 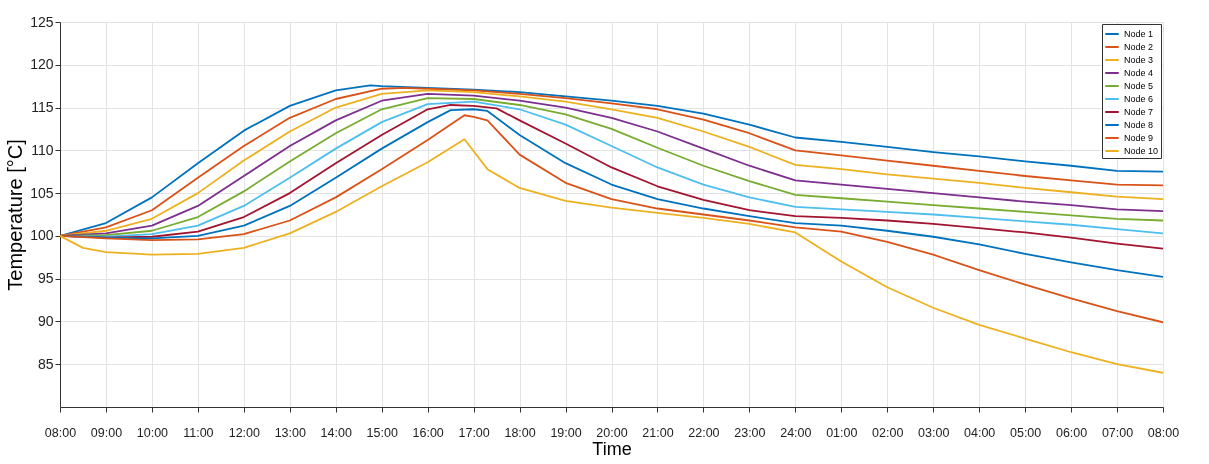 I want to click on legend-label: Node 5, so click(x=1139, y=86).